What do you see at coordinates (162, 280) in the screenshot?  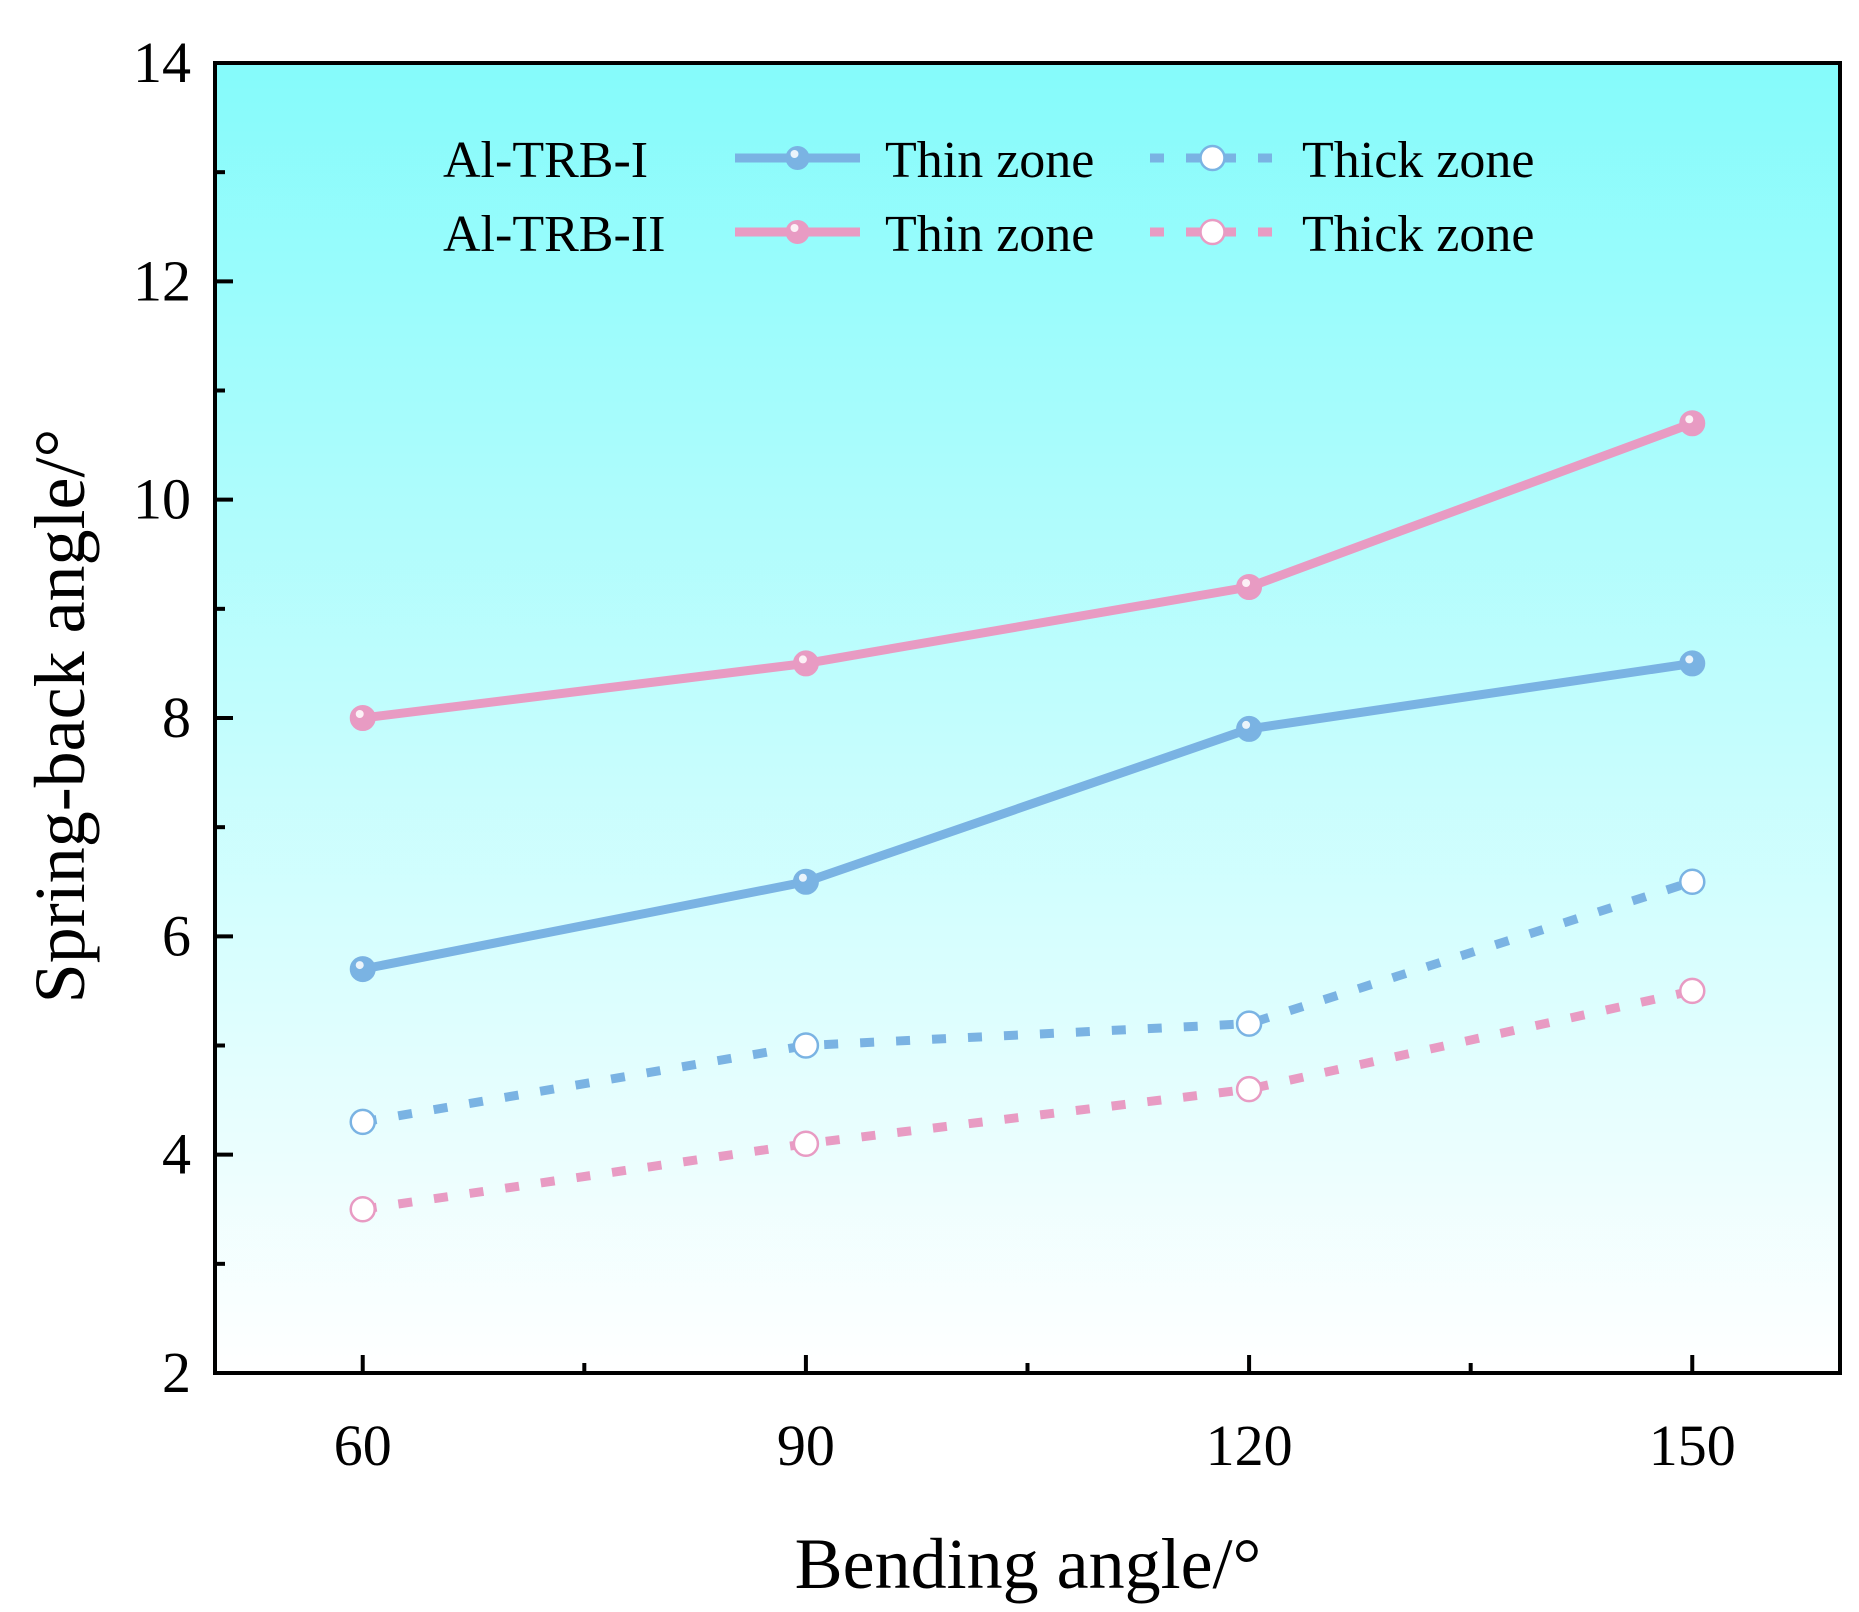 I see `y-tick-label-12: 12` at bounding box center [162, 280].